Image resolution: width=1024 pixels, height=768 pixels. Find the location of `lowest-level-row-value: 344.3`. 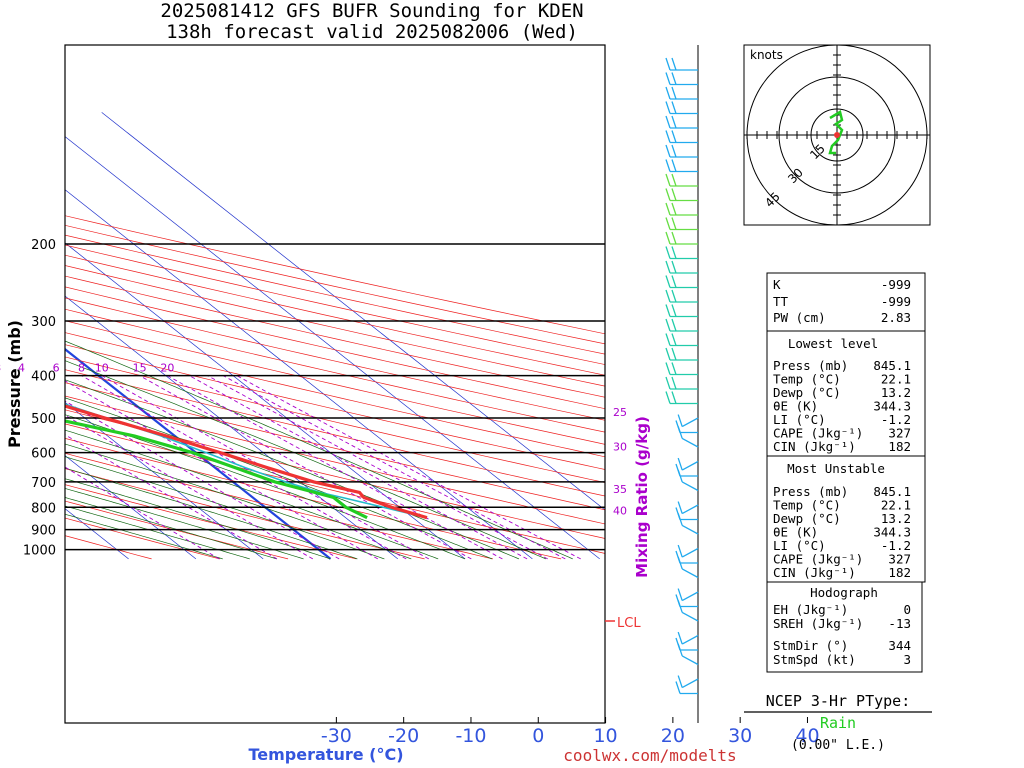

lowest-level-row-value: 344.3 is located at coordinates (892, 406).